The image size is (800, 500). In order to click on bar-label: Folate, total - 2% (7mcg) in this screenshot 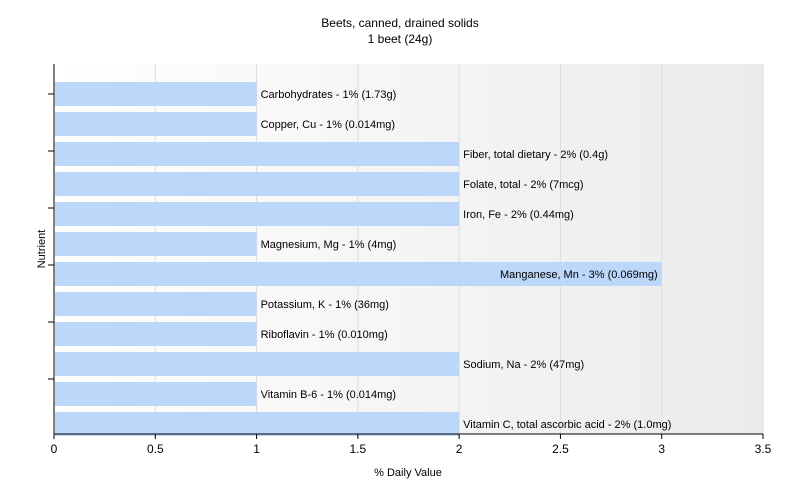, I will do `click(523, 185)`.